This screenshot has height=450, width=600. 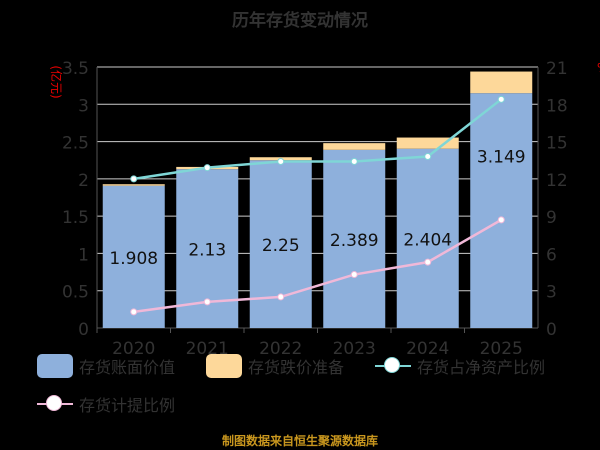 I want to click on x-tick-label: 2024, so click(x=427, y=349).